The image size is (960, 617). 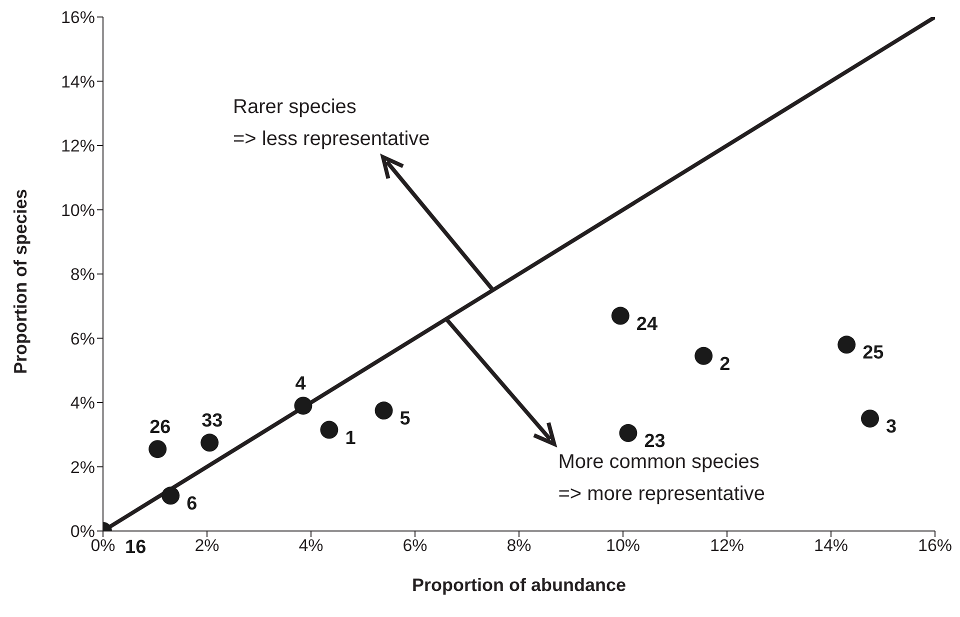 What do you see at coordinates (405, 419) in the screenshot?
I see `annotation: 5` at bounding box center [405, 419].